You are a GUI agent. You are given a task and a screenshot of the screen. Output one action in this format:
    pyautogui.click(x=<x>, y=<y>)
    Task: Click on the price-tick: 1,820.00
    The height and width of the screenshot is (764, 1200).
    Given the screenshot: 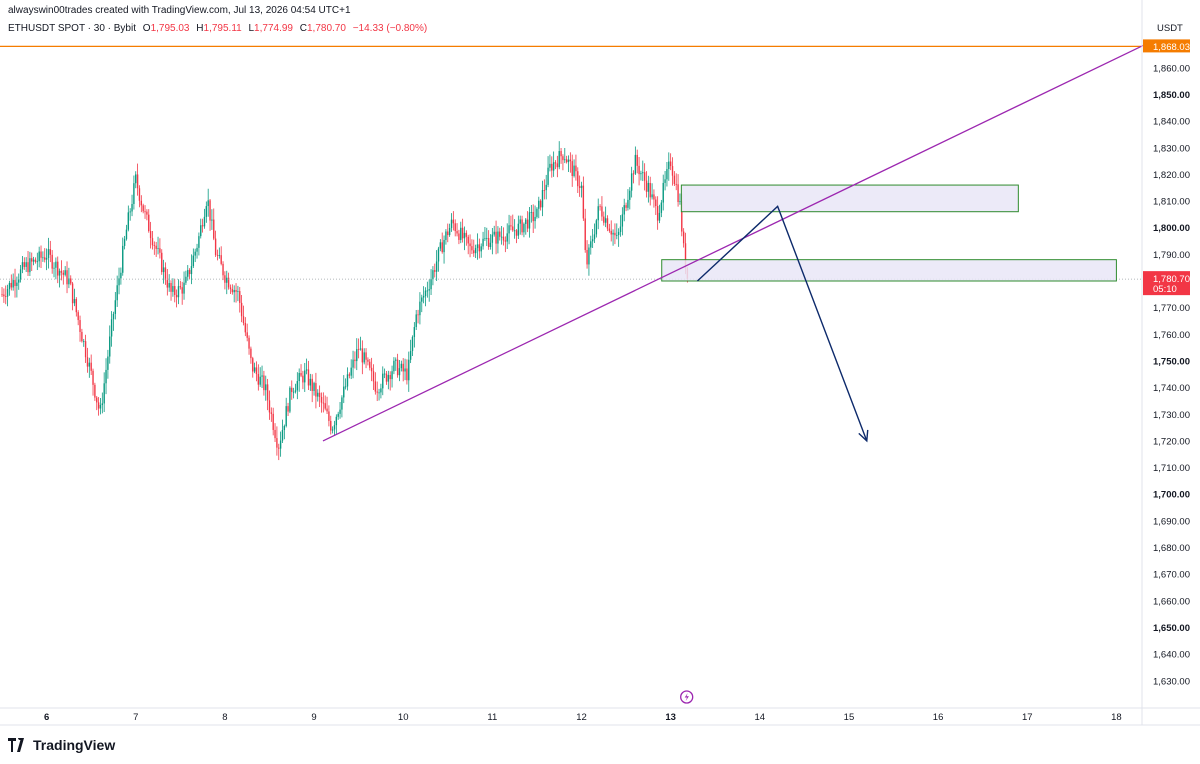 What is the action you would take?
    pyautogui.click(x=1171, y=175)
    